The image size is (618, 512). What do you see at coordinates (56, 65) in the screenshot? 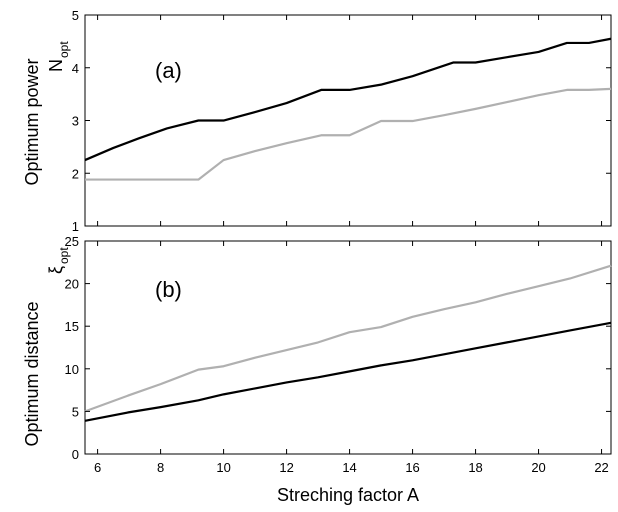
I see `panel-a-symbol-main: N` at bounding box center [56, 65].